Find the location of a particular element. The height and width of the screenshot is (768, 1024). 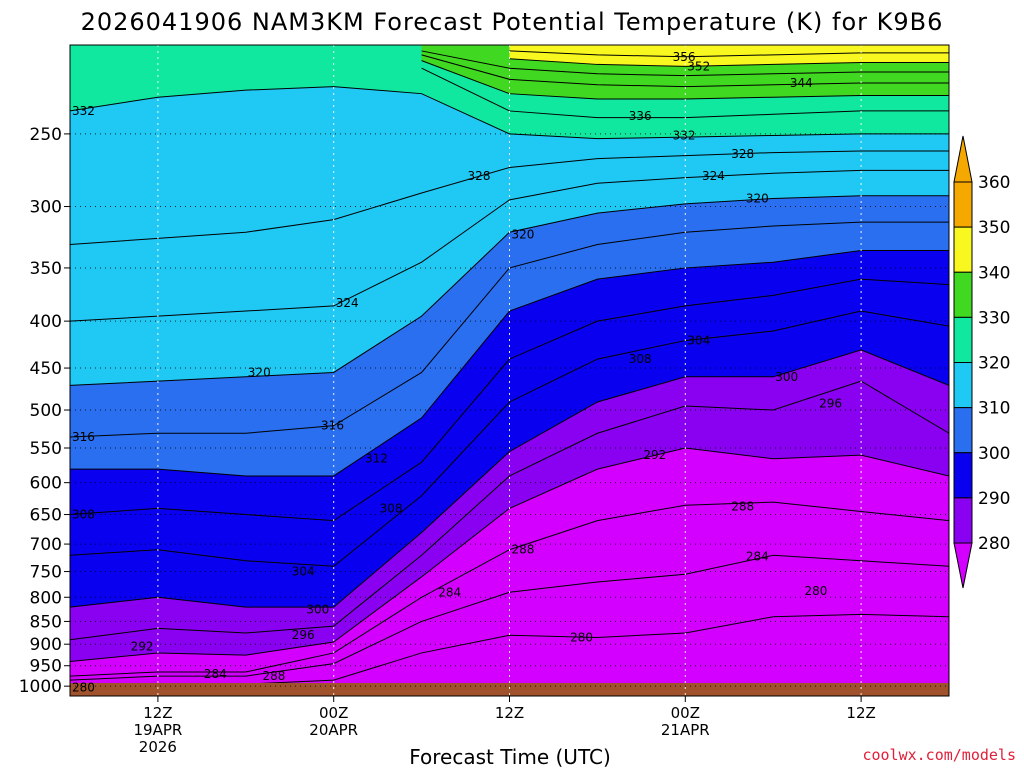

colorbar-tick-label: 310 is located at coordinates (994, 409).